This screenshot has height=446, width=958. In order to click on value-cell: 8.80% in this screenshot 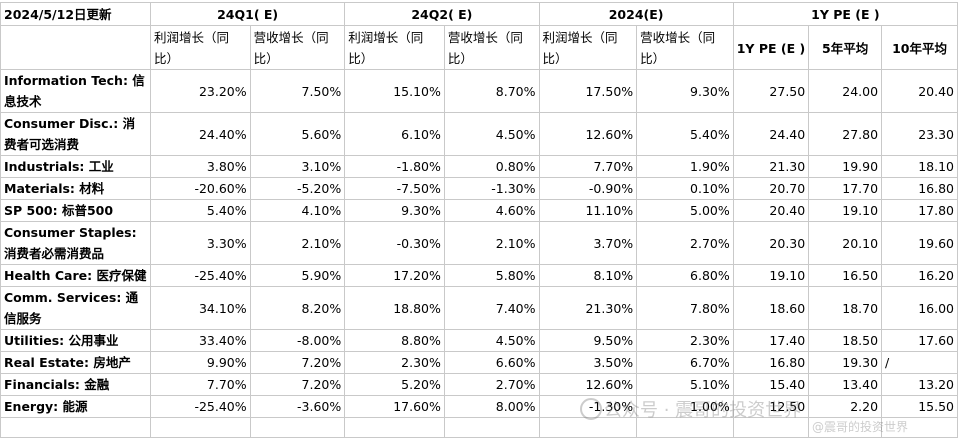, I will do `click(394, 340)`.